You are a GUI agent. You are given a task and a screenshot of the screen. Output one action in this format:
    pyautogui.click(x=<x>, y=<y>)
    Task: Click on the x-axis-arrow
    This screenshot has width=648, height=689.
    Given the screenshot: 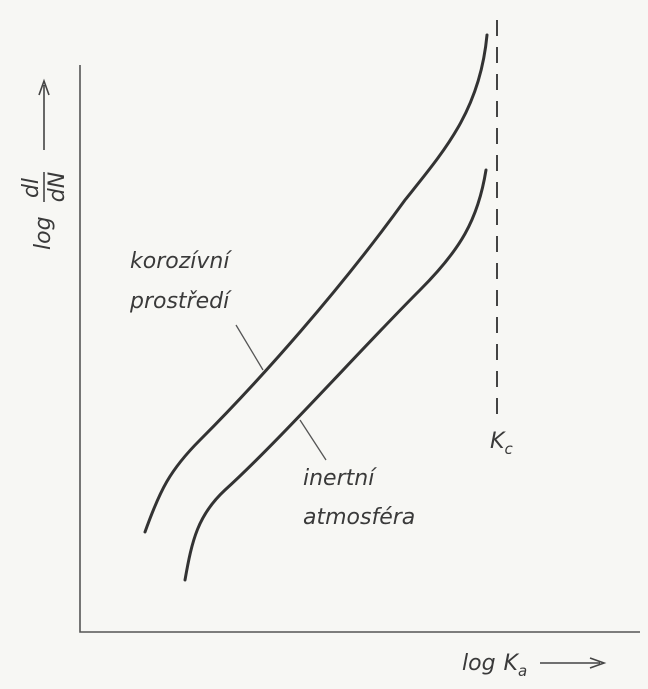 What is the action you would take?
    pyautogui.click(x=573, y=663)
    